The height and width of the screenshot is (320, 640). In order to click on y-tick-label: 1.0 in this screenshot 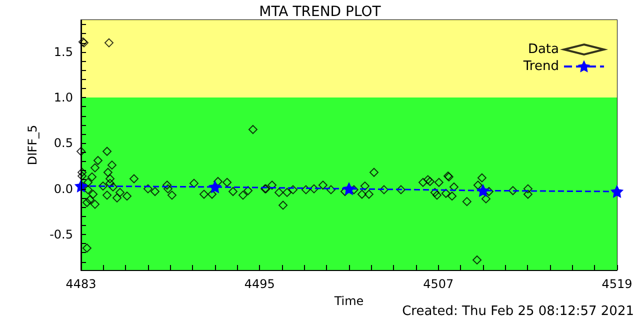, I will do `click(63, 97)`.